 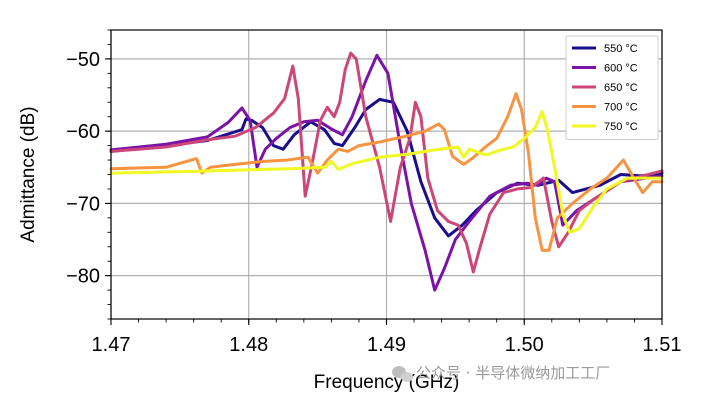 What do you see at coordinates (524, 345) in the screenshot?
I see `x-tick-label: 1.50` at bounding box center [524, 345].